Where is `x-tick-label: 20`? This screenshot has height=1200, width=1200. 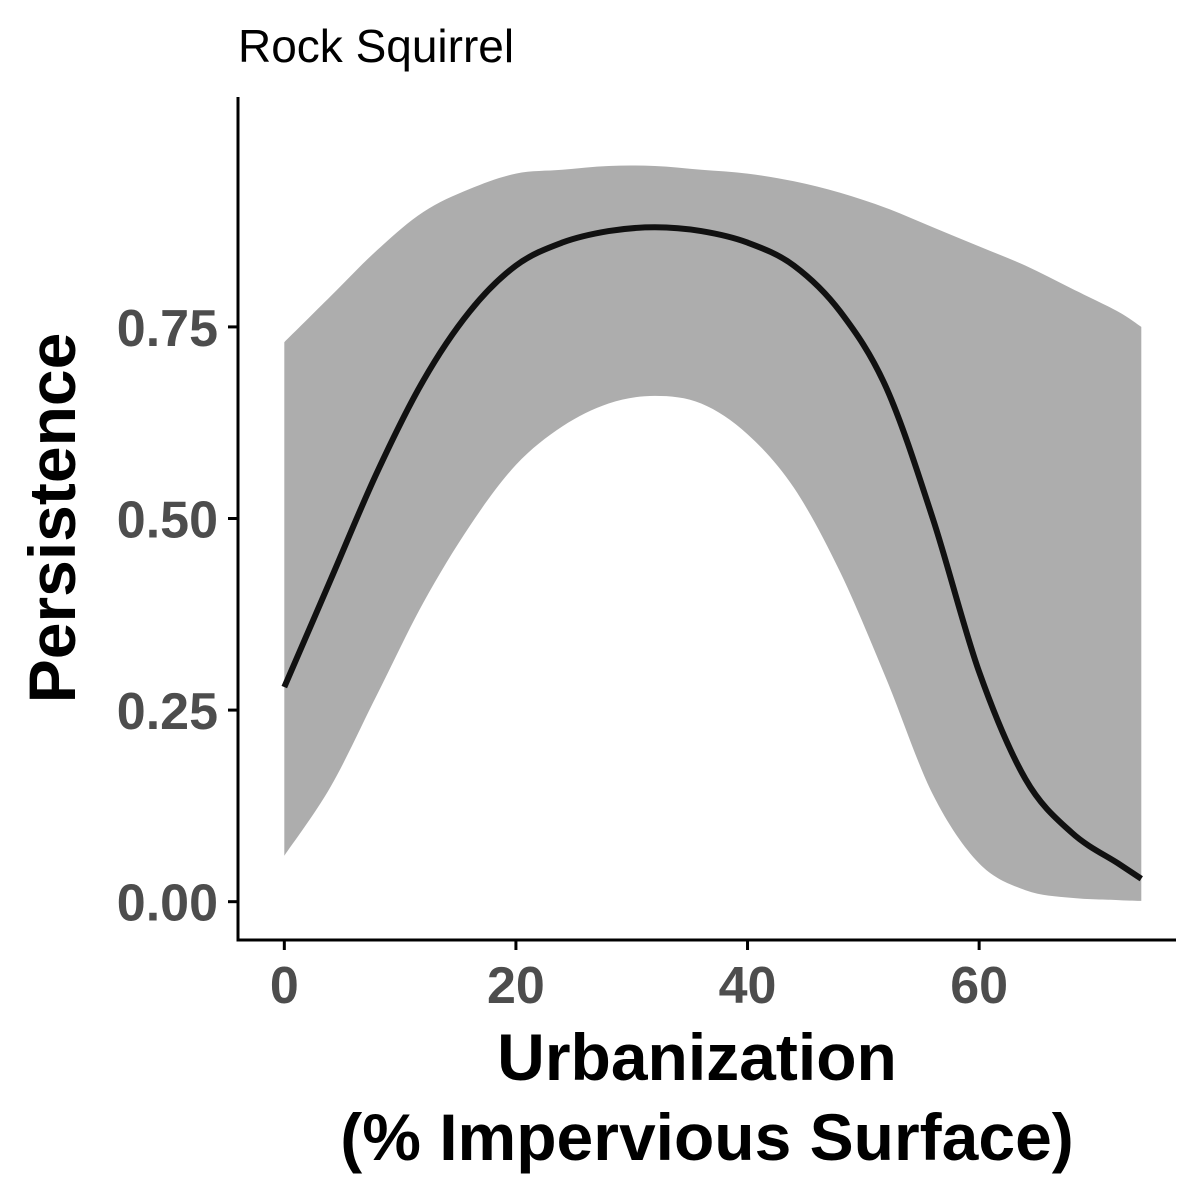 x-tick-label: 20 is located at coordinates (516, 986).